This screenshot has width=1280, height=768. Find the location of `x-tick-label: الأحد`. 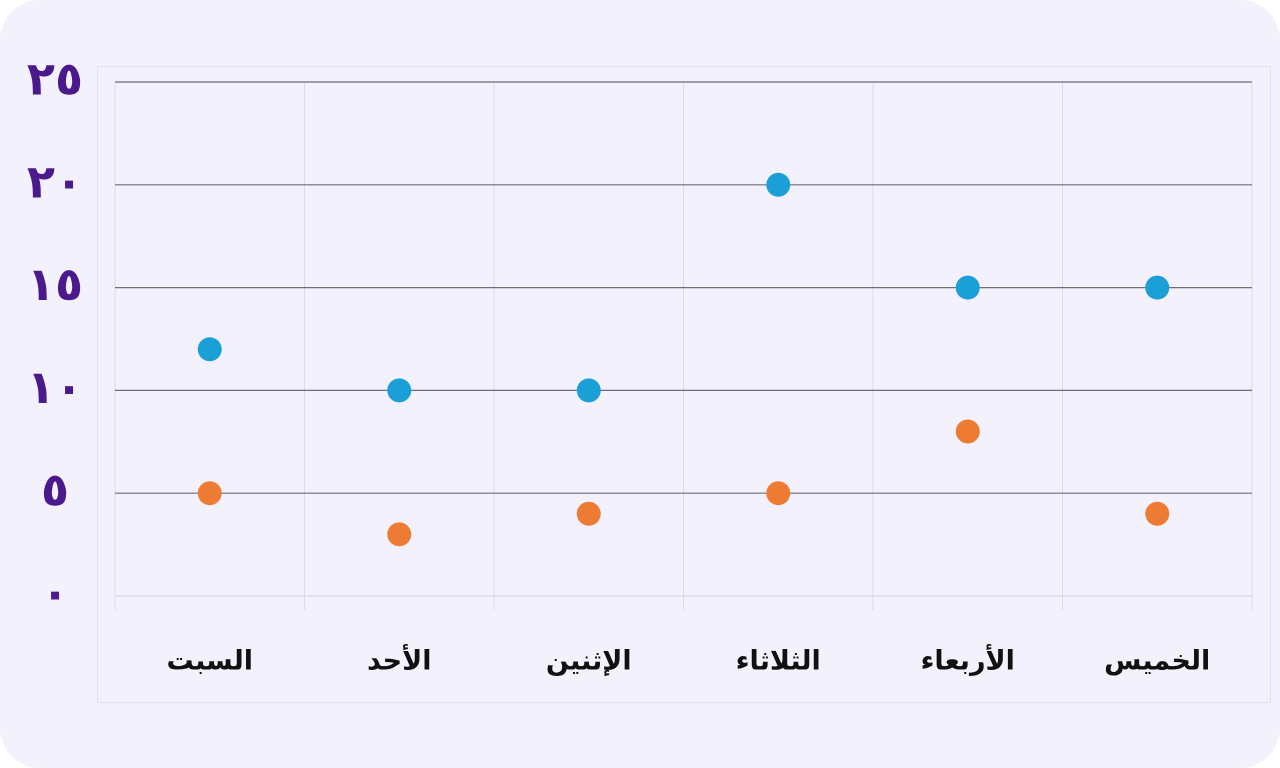

x-tick-label: الأحد is located at coordinates (399, 660).